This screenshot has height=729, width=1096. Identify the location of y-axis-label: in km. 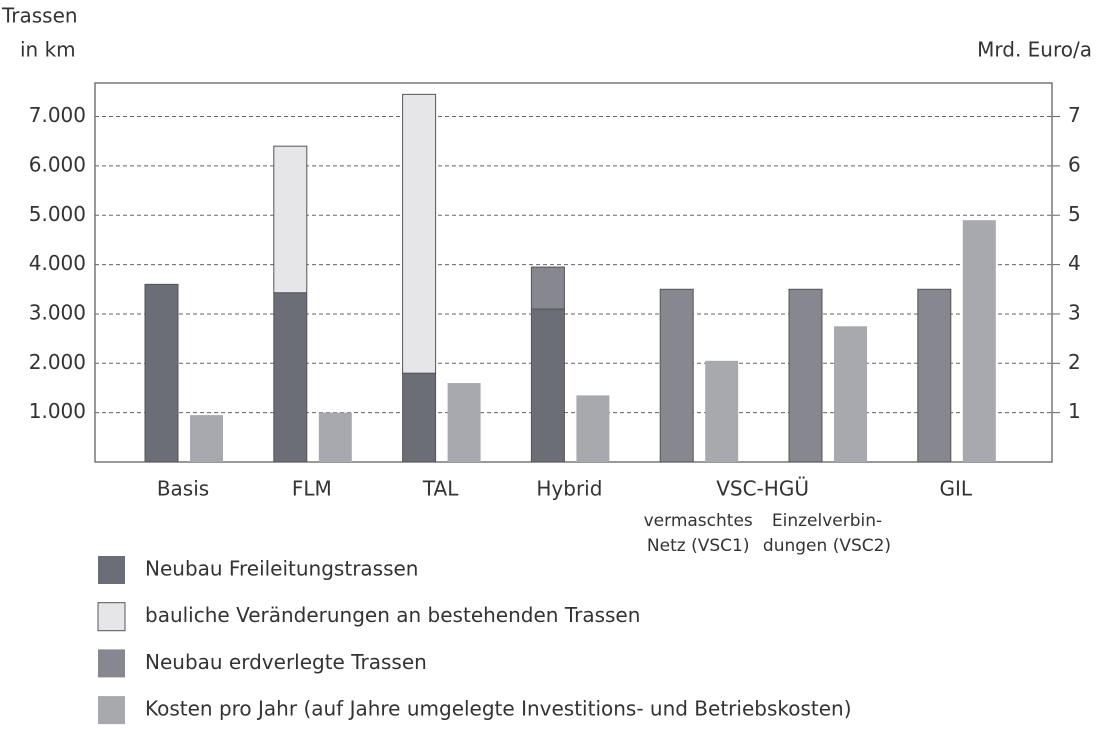
(48, 50).